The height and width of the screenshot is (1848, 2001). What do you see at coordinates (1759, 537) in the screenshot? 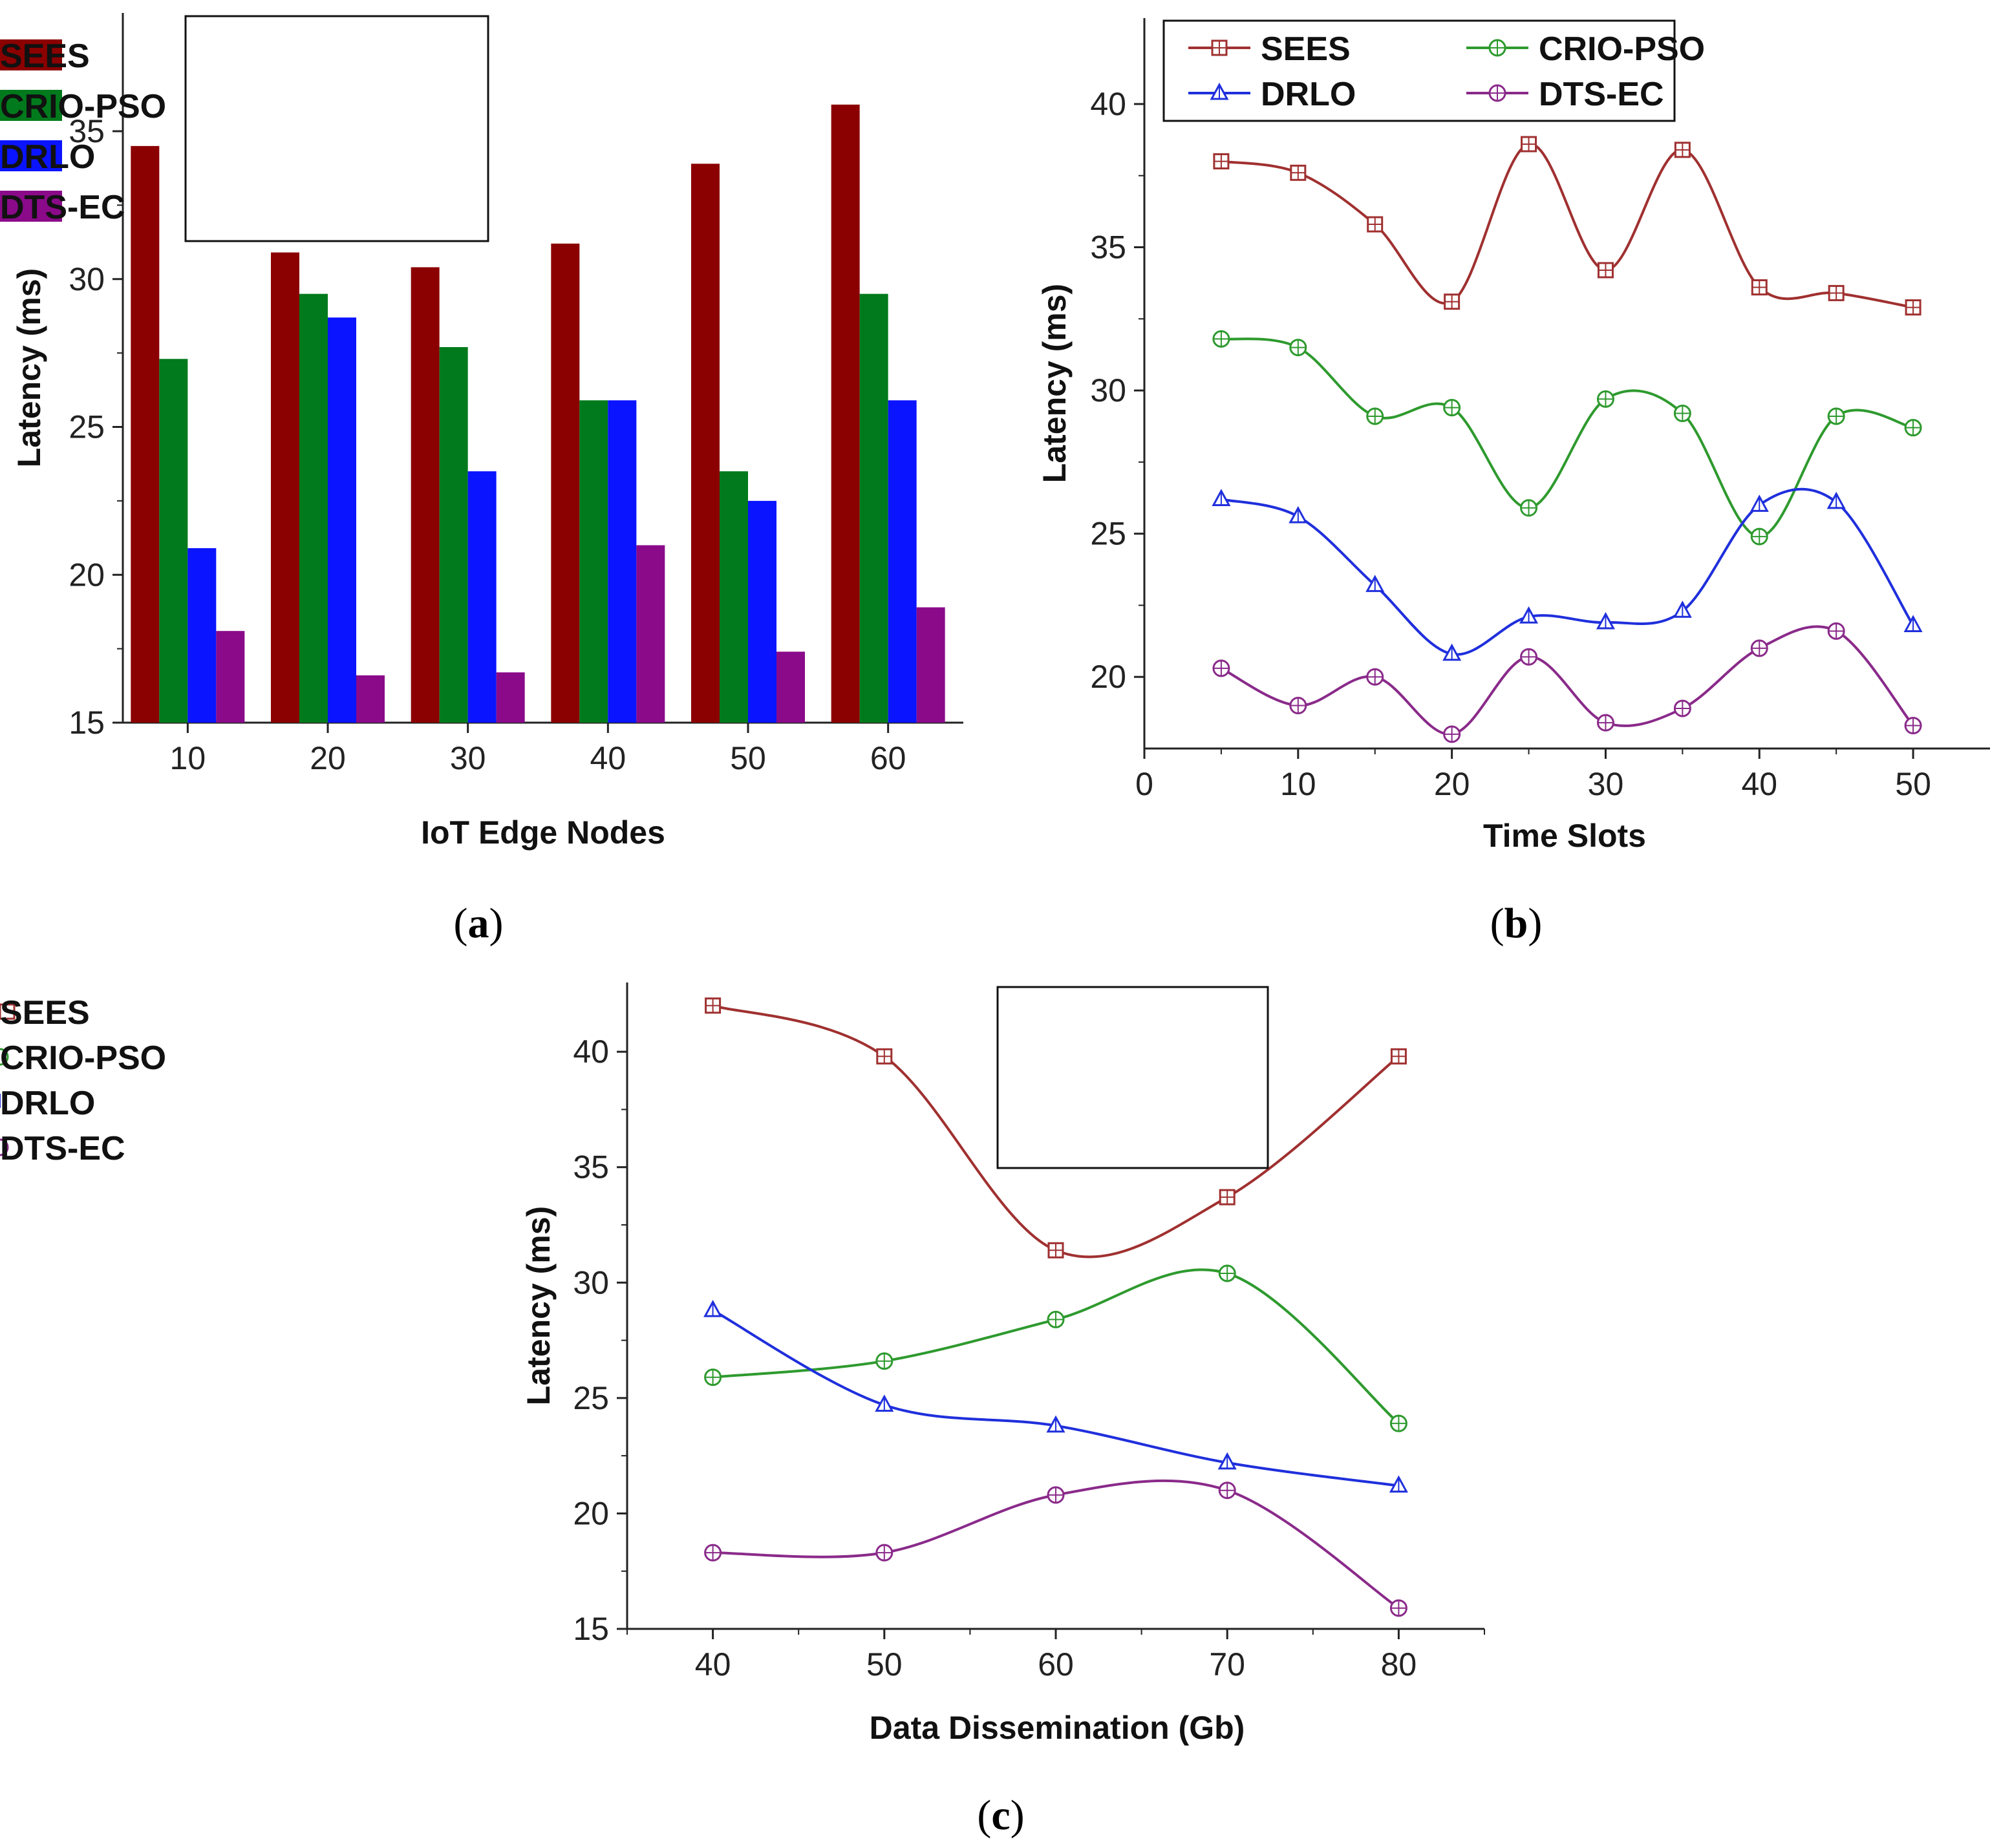
I see `panel-b-point-crio-pso-40-cross` at bounding box center [1759, 537].